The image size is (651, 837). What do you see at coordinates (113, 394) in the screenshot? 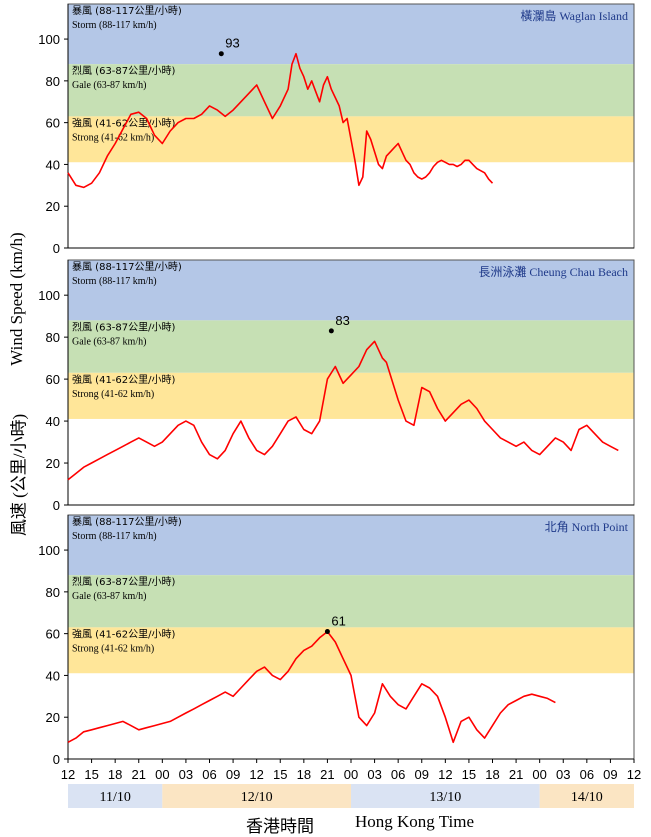
I see `band-label-en-strong-1: Strong (41-62 km/h)` at bounding box center [113, 394].